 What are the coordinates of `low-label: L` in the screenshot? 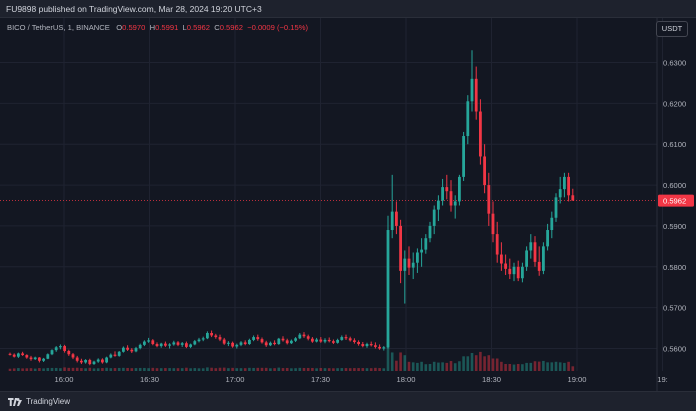 It's located at (184, 27).